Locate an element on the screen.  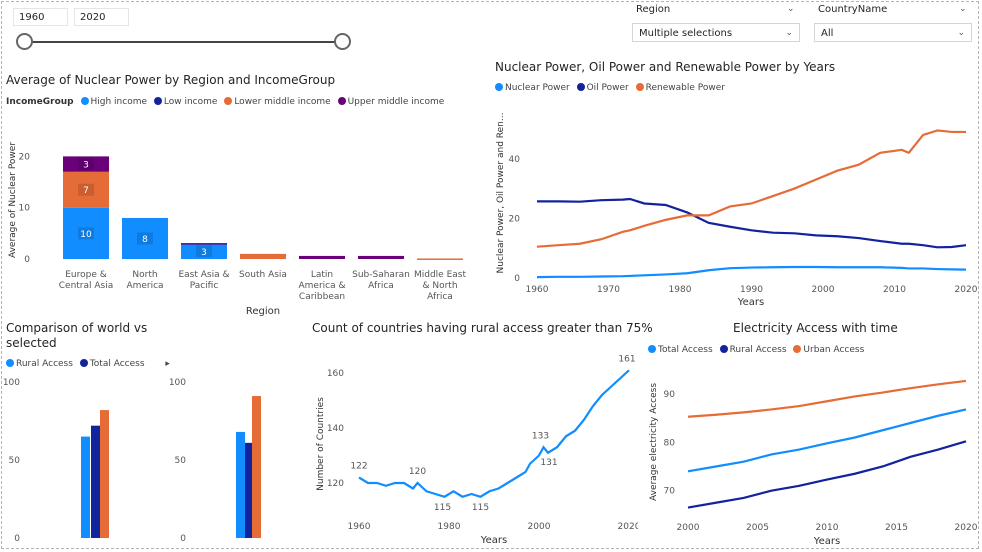
chart5-legend: Total Access Rural Access Urban Access is located at coordinates (756, 350).